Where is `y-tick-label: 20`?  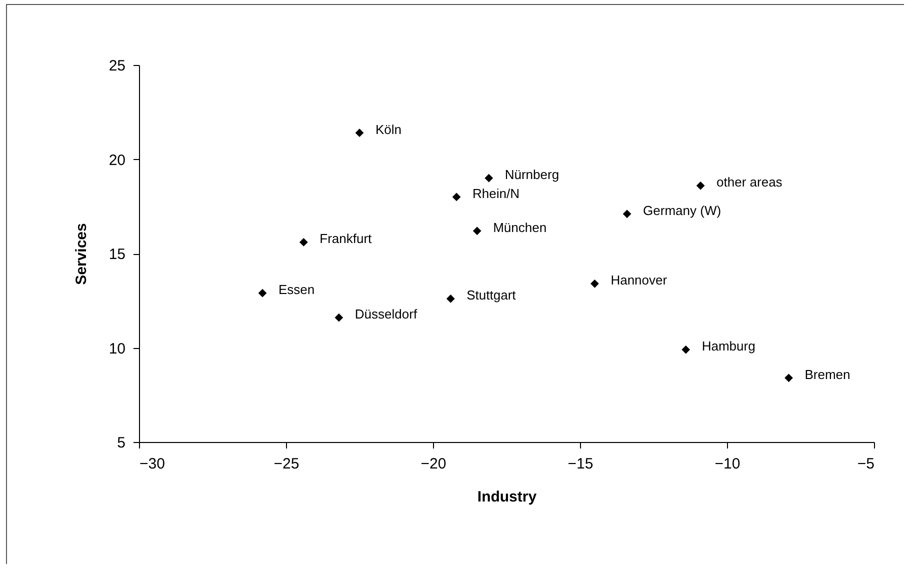 y-tick-label: 20 is located at coordinates (117, 160).